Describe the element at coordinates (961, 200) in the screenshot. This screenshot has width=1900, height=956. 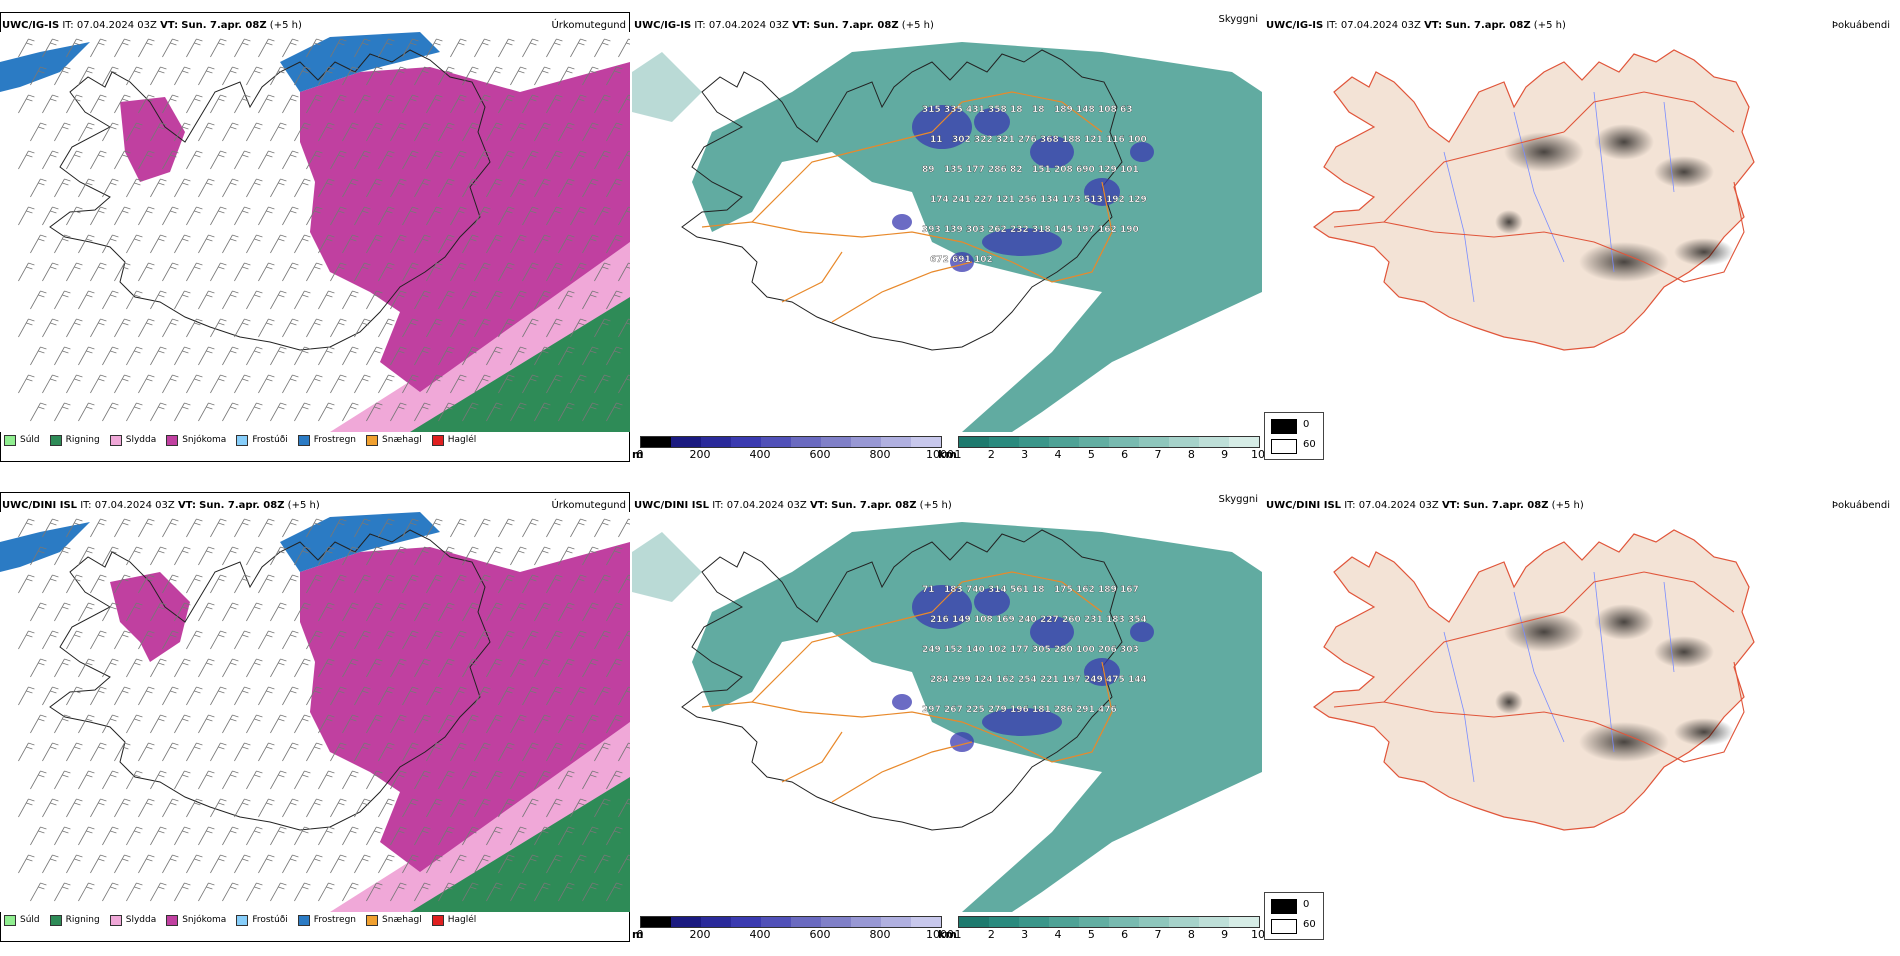
I see `elevation-label: 241` at that location.